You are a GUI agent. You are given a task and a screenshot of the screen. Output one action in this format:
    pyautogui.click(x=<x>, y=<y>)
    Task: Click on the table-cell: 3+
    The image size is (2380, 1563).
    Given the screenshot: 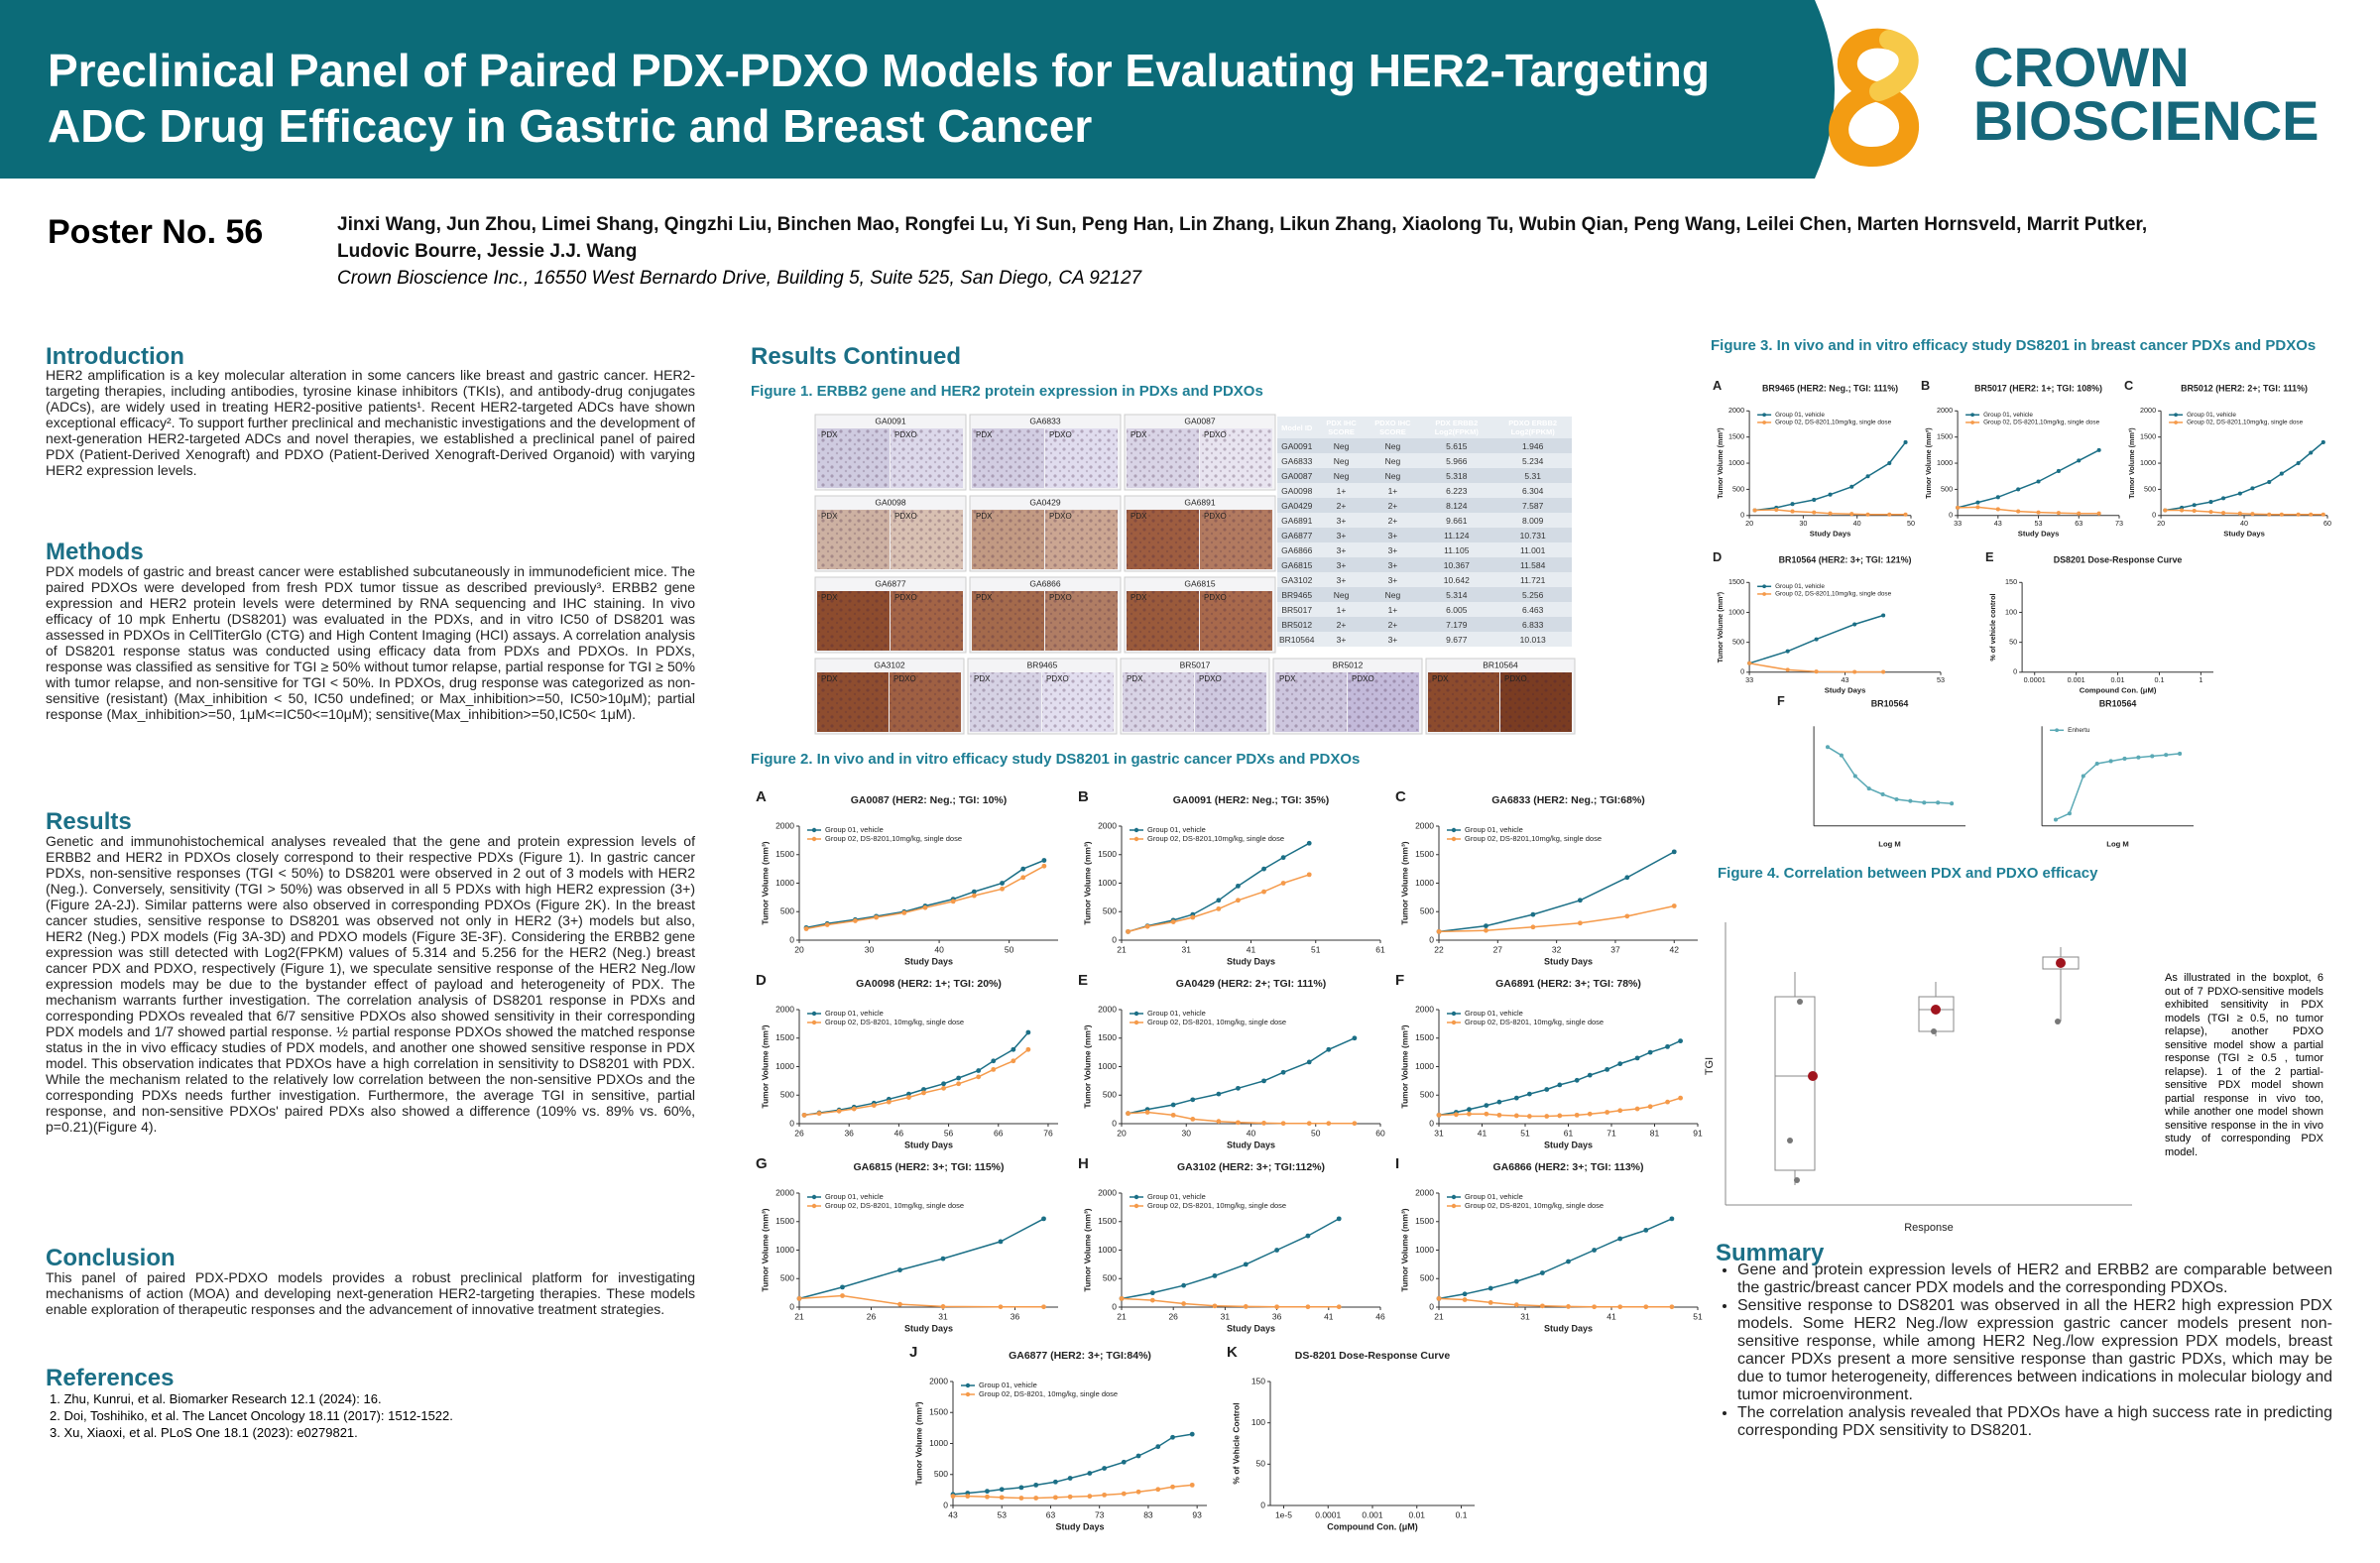 What is the action you would take?
    pyautogui.click(x=1393, y=535)
    